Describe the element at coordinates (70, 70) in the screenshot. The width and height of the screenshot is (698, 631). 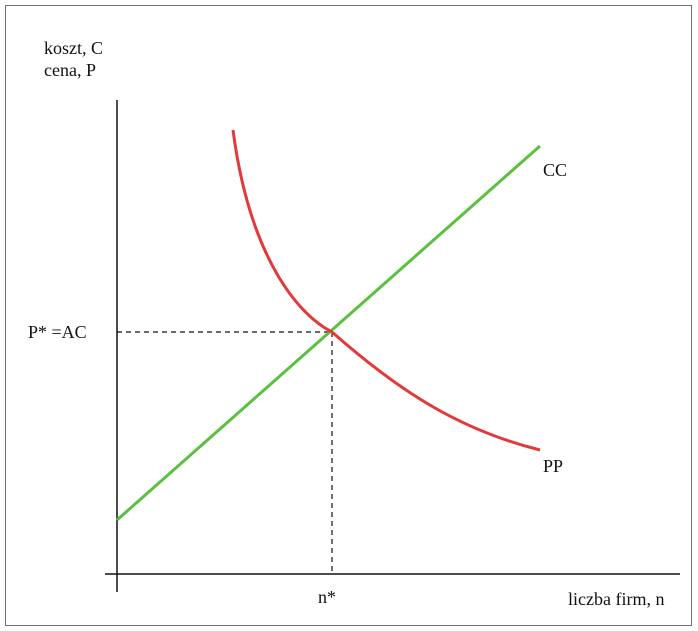
I see `y-axis-label-line2: cena, P` at that location.